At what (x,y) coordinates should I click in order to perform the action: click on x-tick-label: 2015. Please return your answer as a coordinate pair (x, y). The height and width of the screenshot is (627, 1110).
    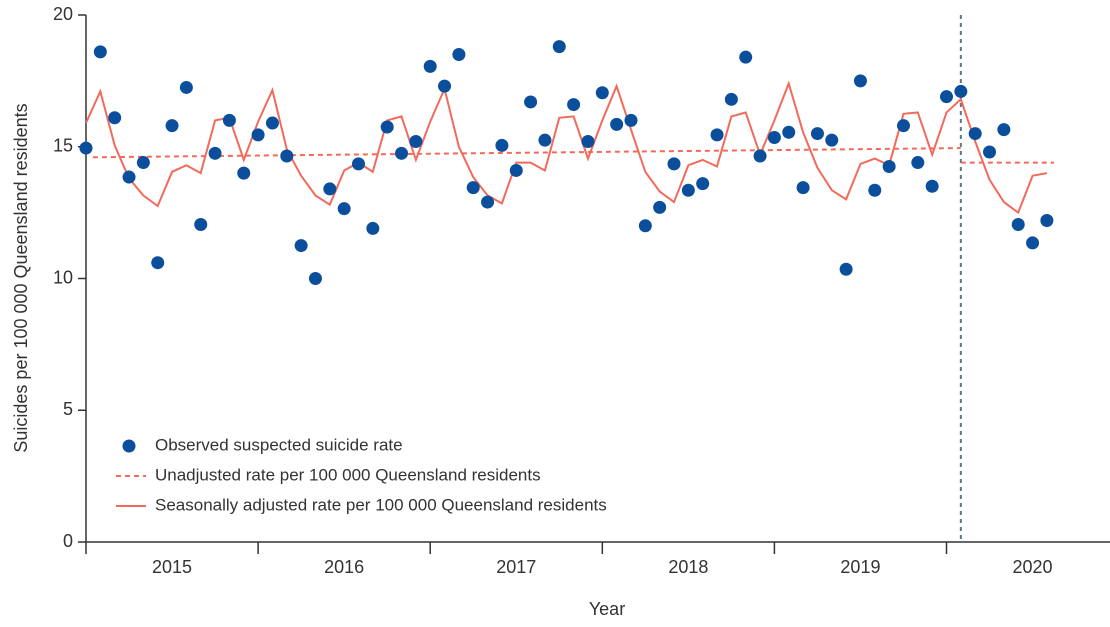
    Looking at the image, I should click on (172, 567).